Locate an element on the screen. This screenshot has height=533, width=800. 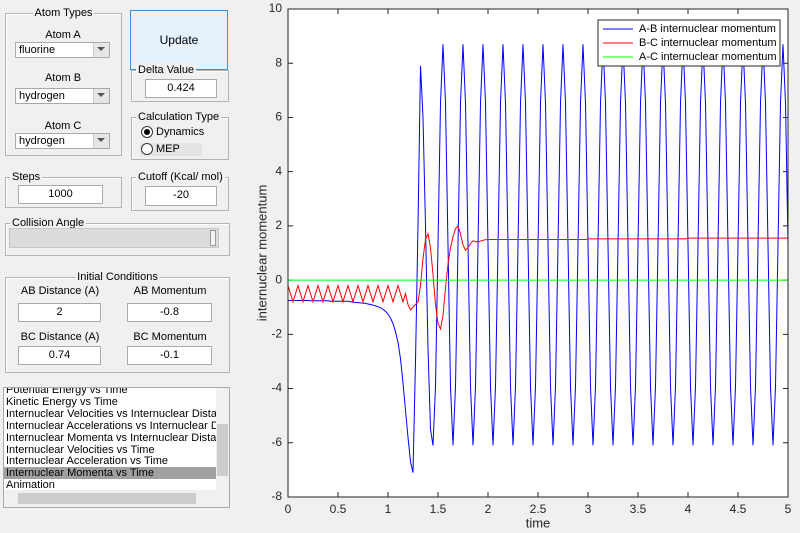
radio-option: Dynamics is located at coordinates (172, 132).